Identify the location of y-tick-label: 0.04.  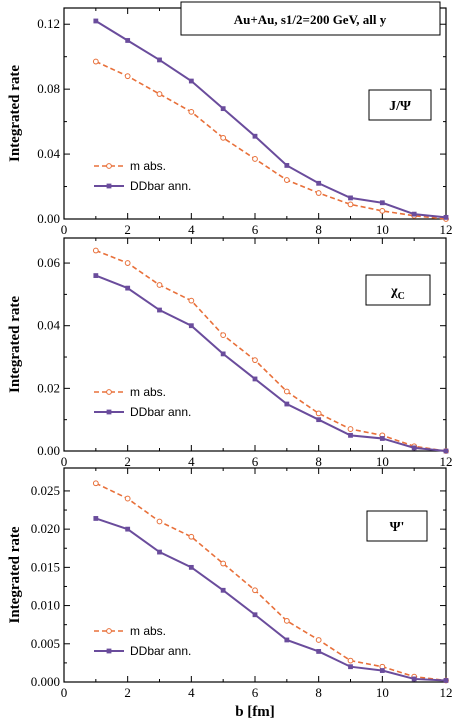
(48, 153).